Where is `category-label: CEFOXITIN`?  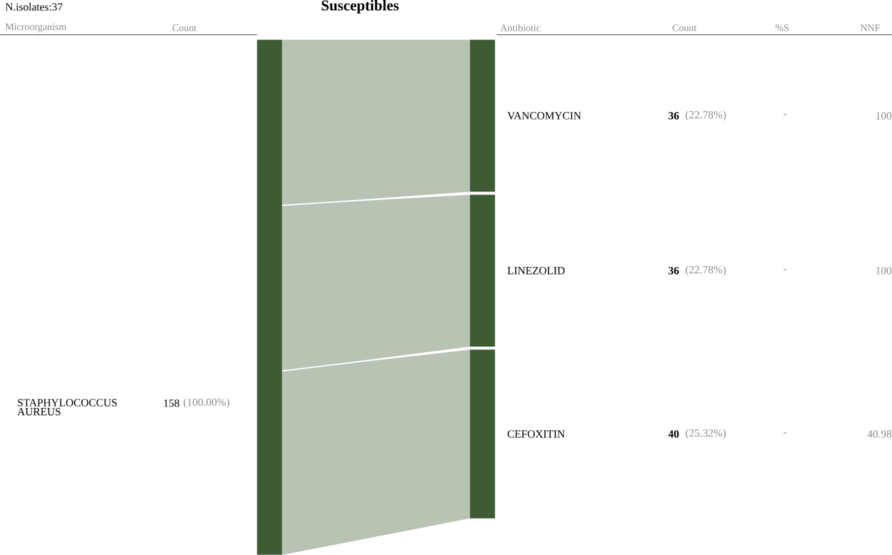 category-label: CEFOXITIN is located at coordinates (536, 434).